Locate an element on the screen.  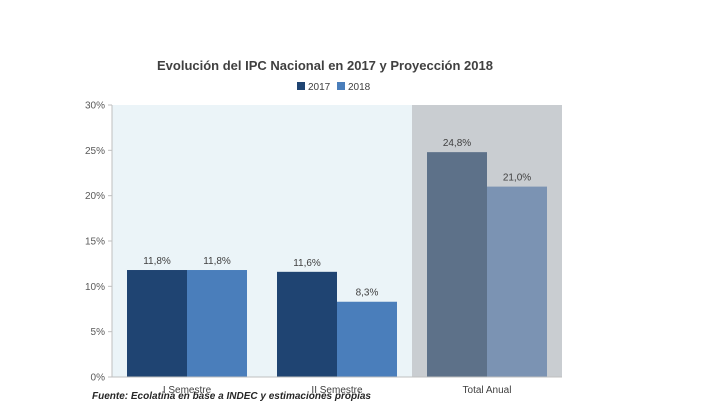
x-tick-label: II Semestre is located at coordinates (337, 390).